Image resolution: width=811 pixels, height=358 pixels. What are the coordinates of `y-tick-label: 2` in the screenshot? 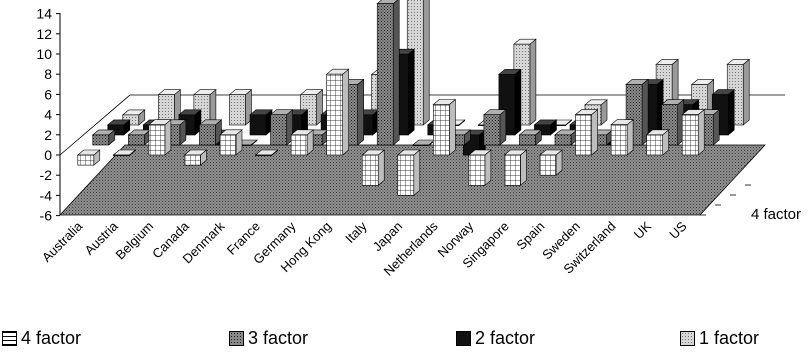 It's located at (48, 135).